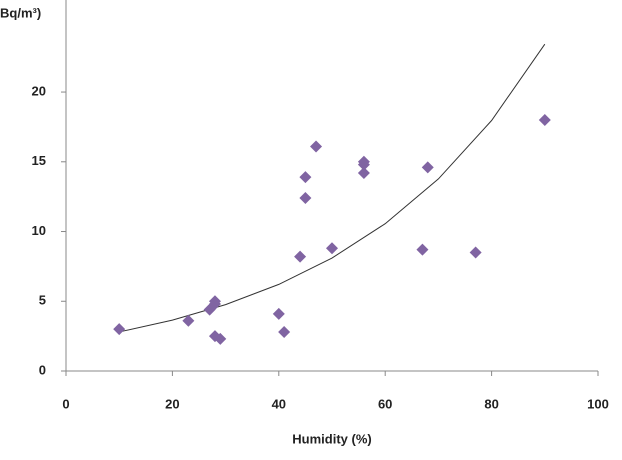 The width and height of the screenshot is (622, 460). Describe the element at coordinates (172, 403) in the screenshot. I see `x-tick-label: 20` at that location.